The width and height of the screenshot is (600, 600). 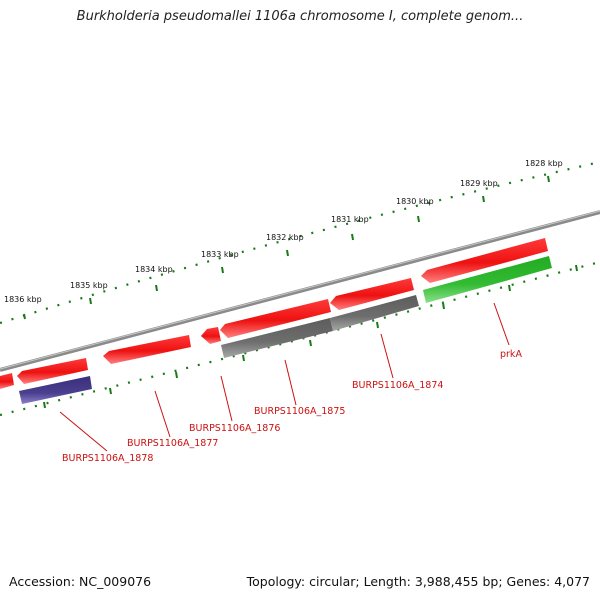 What do you see at coordinates (479, 183) in the screenshot?
I see `ruler-label: 1829 kbp` at bounding box center [479, 183].